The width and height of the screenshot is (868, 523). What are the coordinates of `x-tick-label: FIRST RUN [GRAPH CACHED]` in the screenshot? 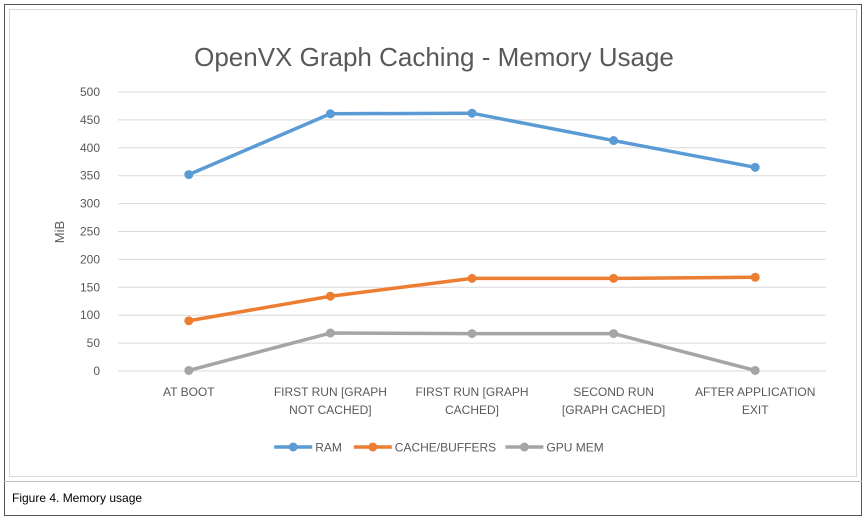 It's located at (471, 401).